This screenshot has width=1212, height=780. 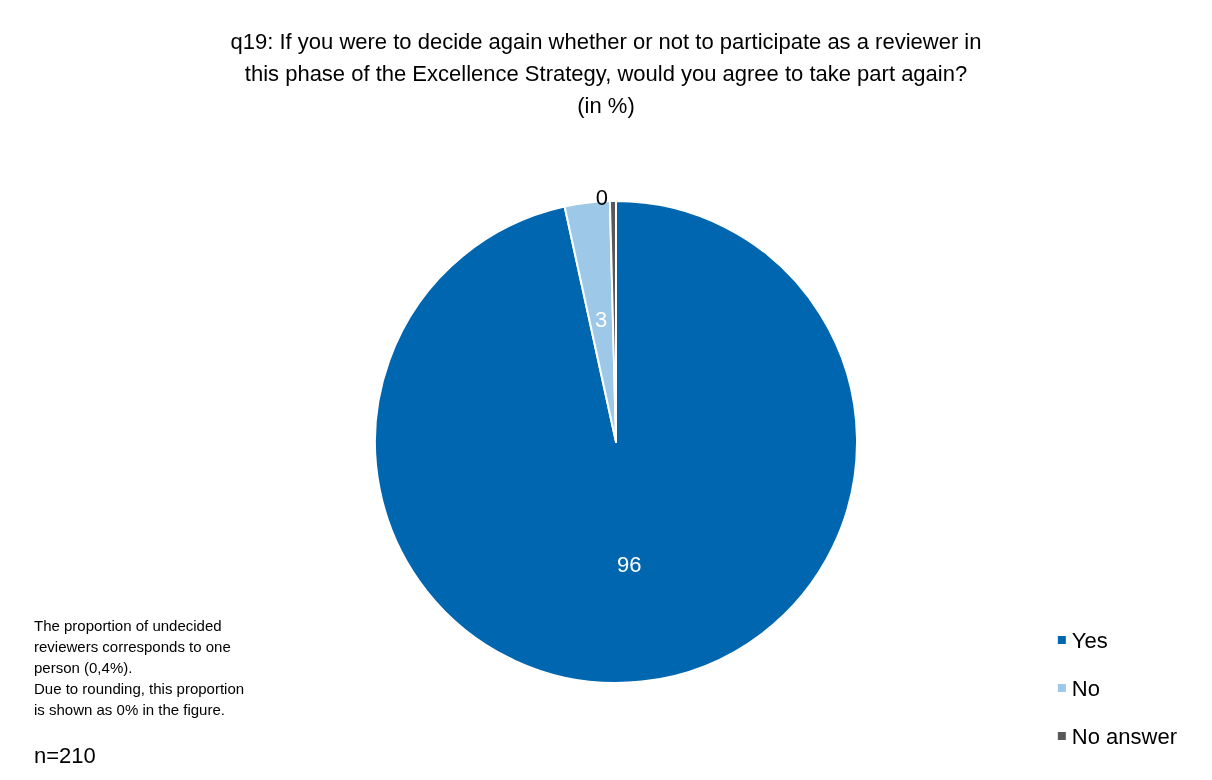 I want to click on data-label: 0, so click(x=601, y=197).